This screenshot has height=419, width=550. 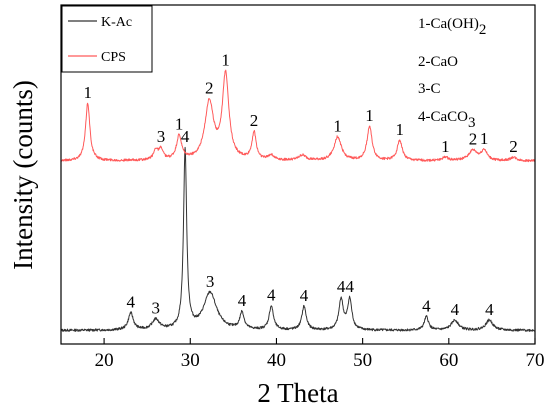 I want to click on phase-key-4-id: 4, so click(x=422, y=117).